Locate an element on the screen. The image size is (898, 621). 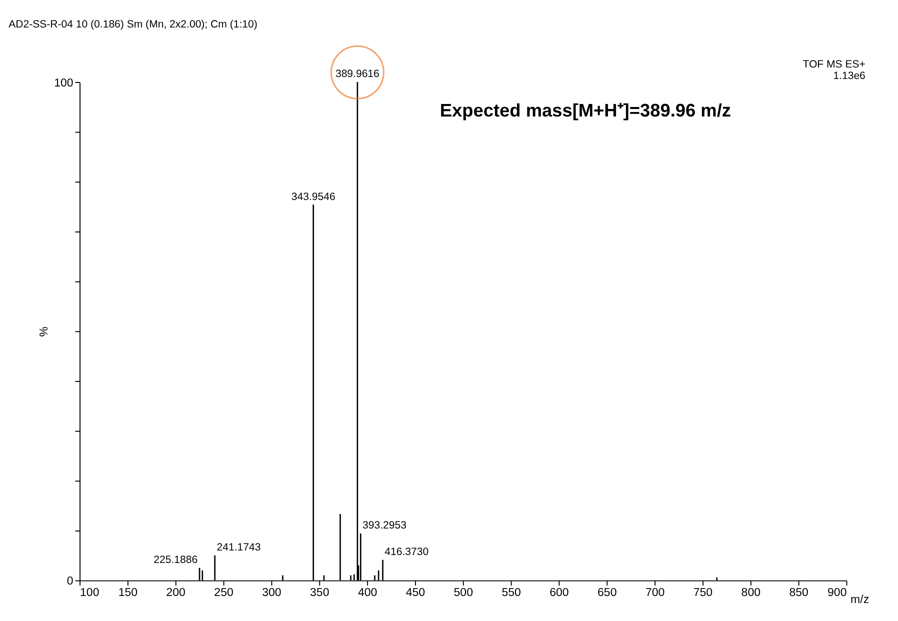
x-tick-label: 550 is located at coordinates (511, 593).